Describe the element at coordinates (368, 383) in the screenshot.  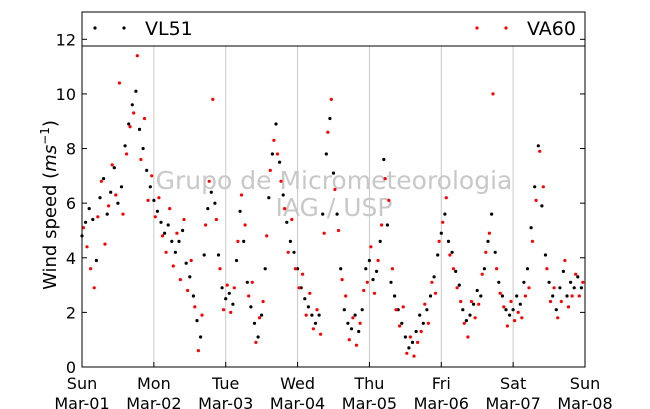
I see `x-tick-label-day: Thu` at that location.